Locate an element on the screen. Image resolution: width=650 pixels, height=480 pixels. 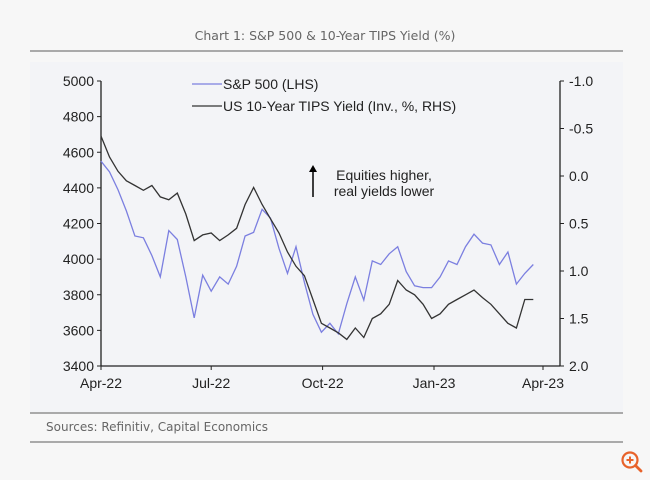
title-divider is located at coordinates (326, 51).